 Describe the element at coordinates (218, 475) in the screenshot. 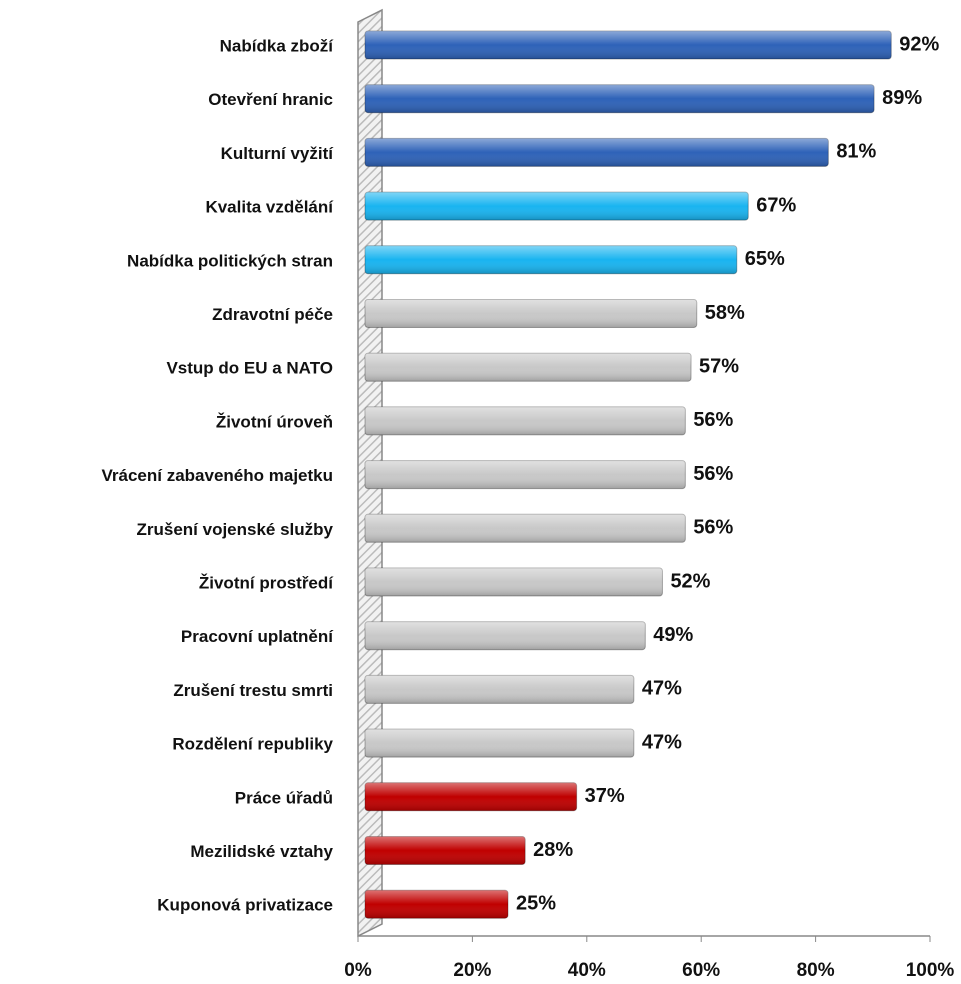

I see `category-label: Vrácení zabaveného majetku` at that location.